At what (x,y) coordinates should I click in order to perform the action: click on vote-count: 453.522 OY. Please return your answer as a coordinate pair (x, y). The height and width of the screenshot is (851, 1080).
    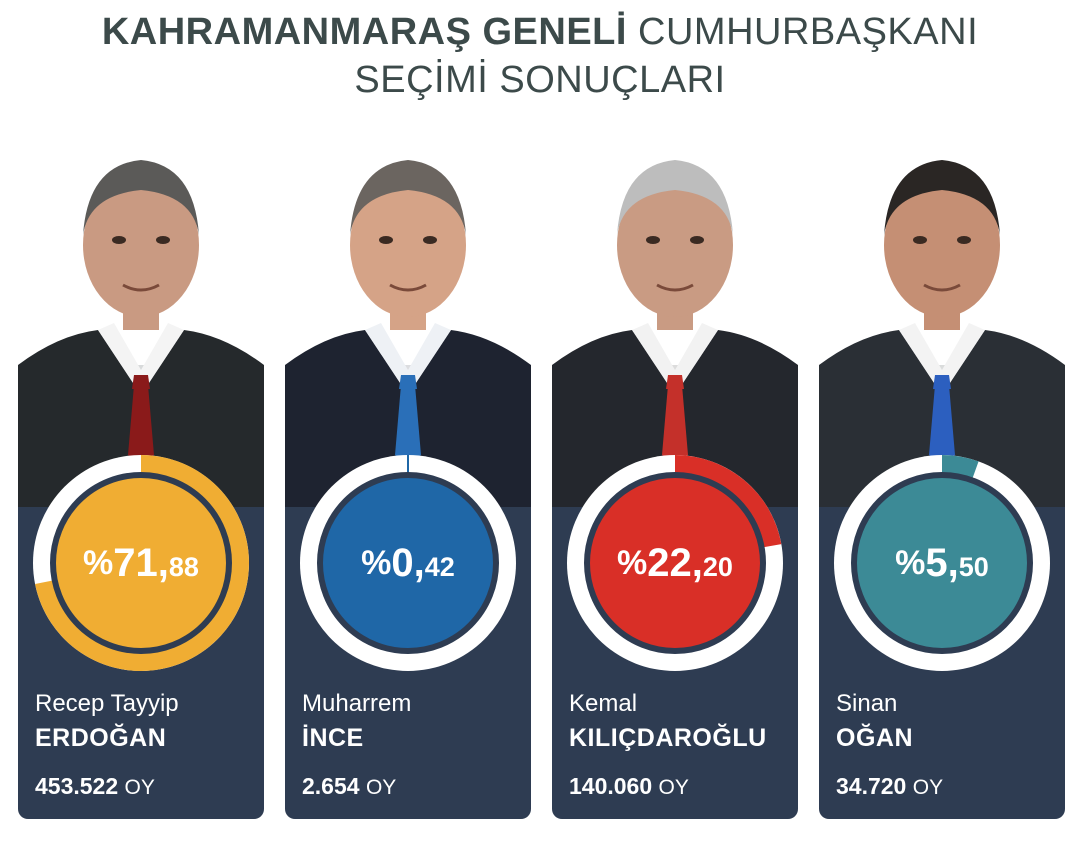
    Looking at the image, I should click on (95, 786).